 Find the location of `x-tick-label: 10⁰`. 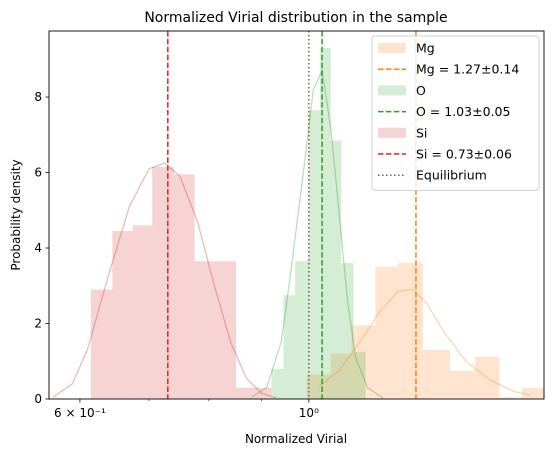

x-tick-label: 10⁰ is located at coordinates (309, 413).